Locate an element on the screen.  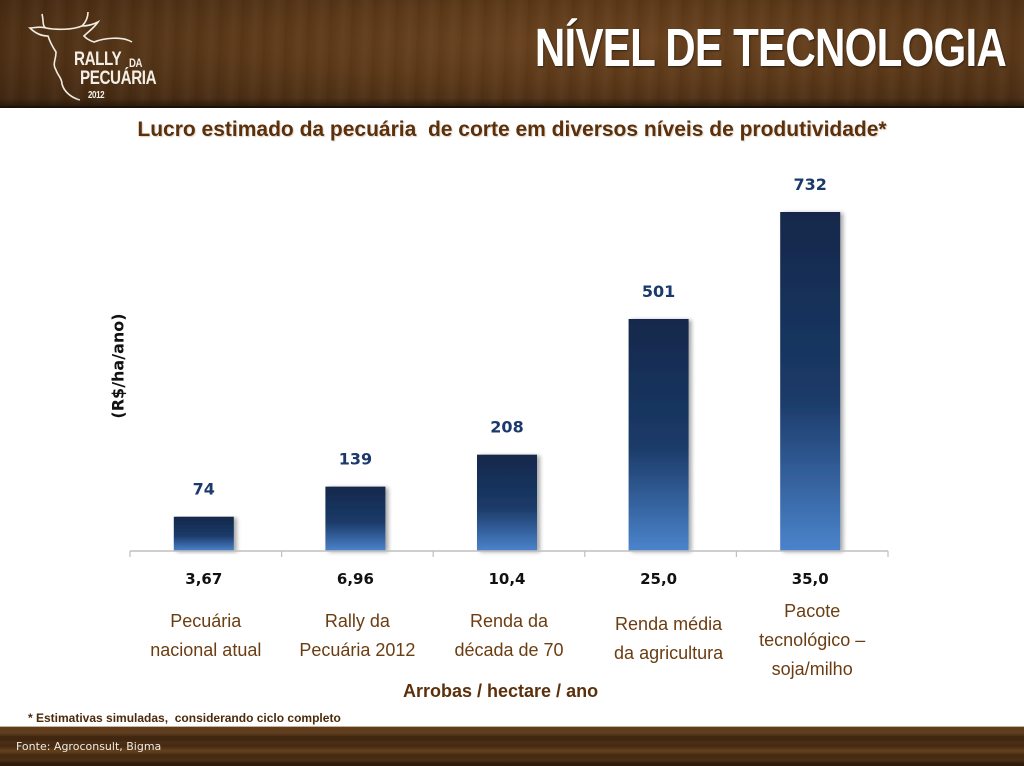
x-tick-label: 3,67 is located at coordinates (203, 579).